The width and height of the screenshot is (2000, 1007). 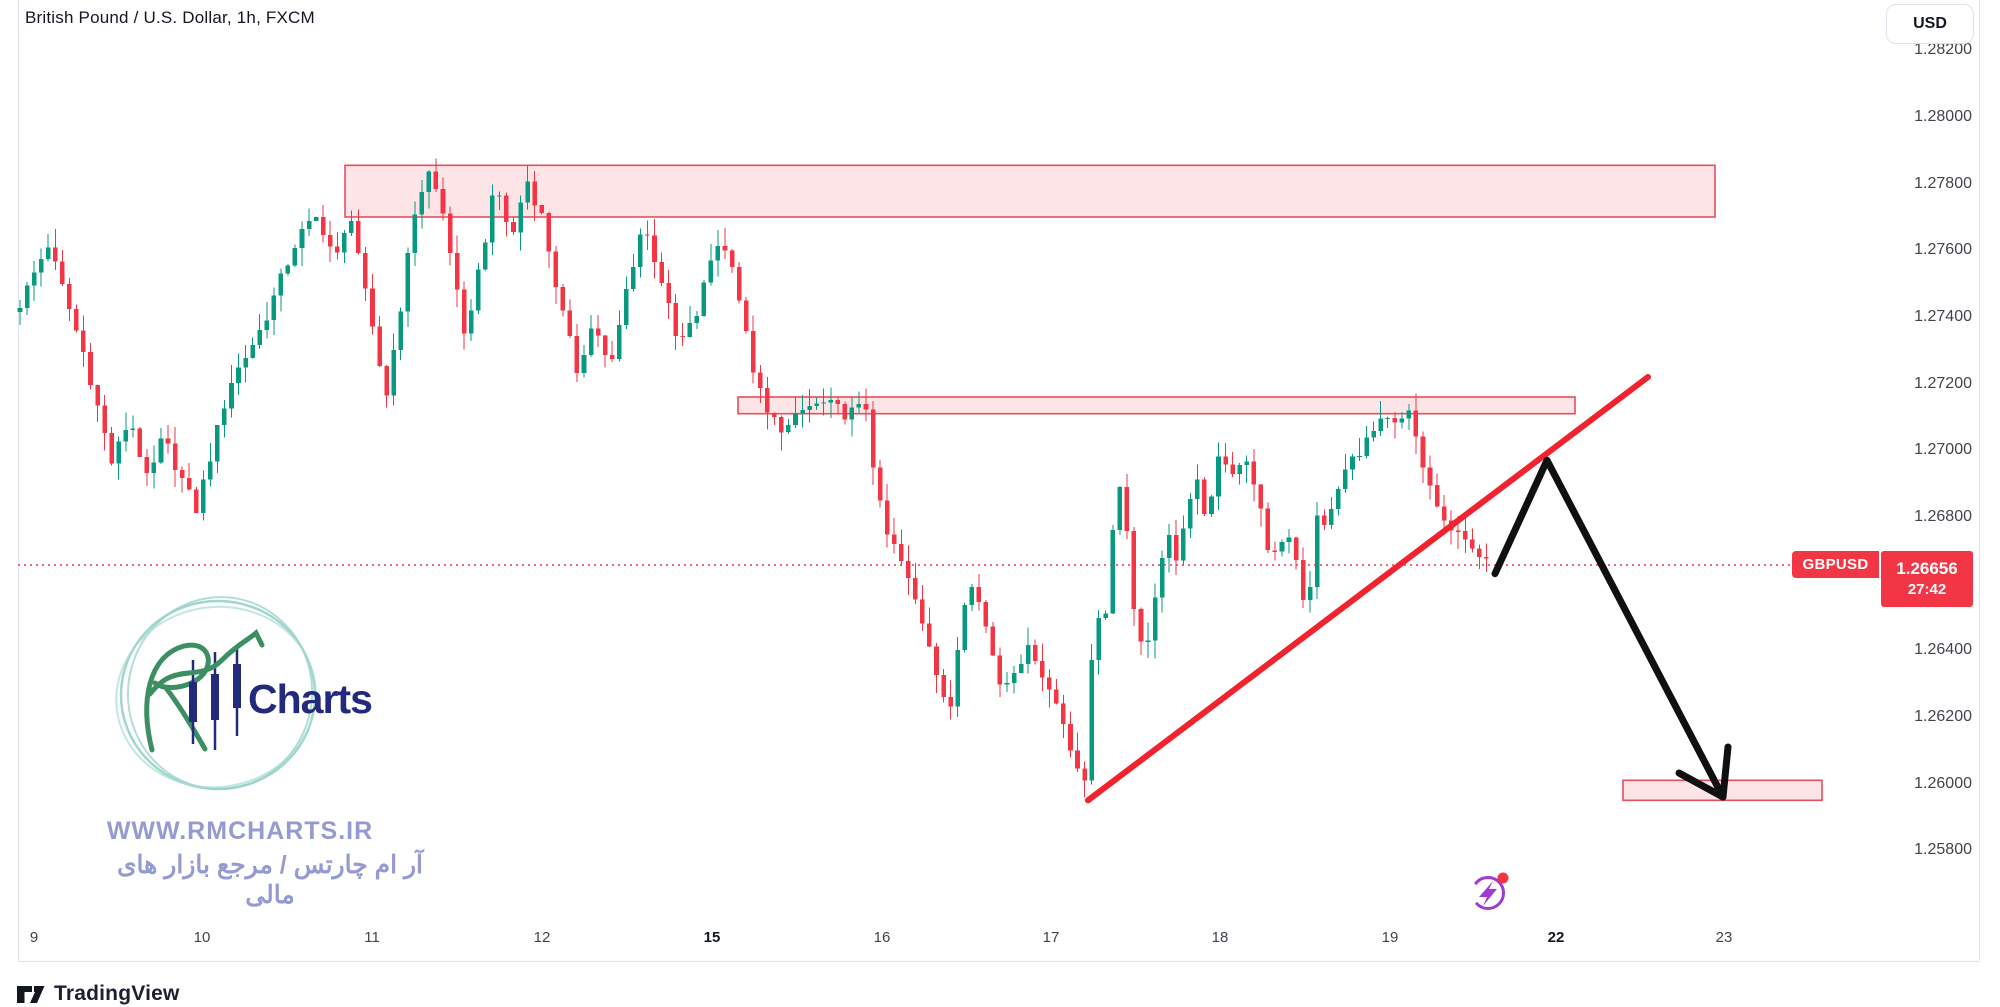 I want to click on tradingview-attribution: TradingView, so click(x=98, y=994).